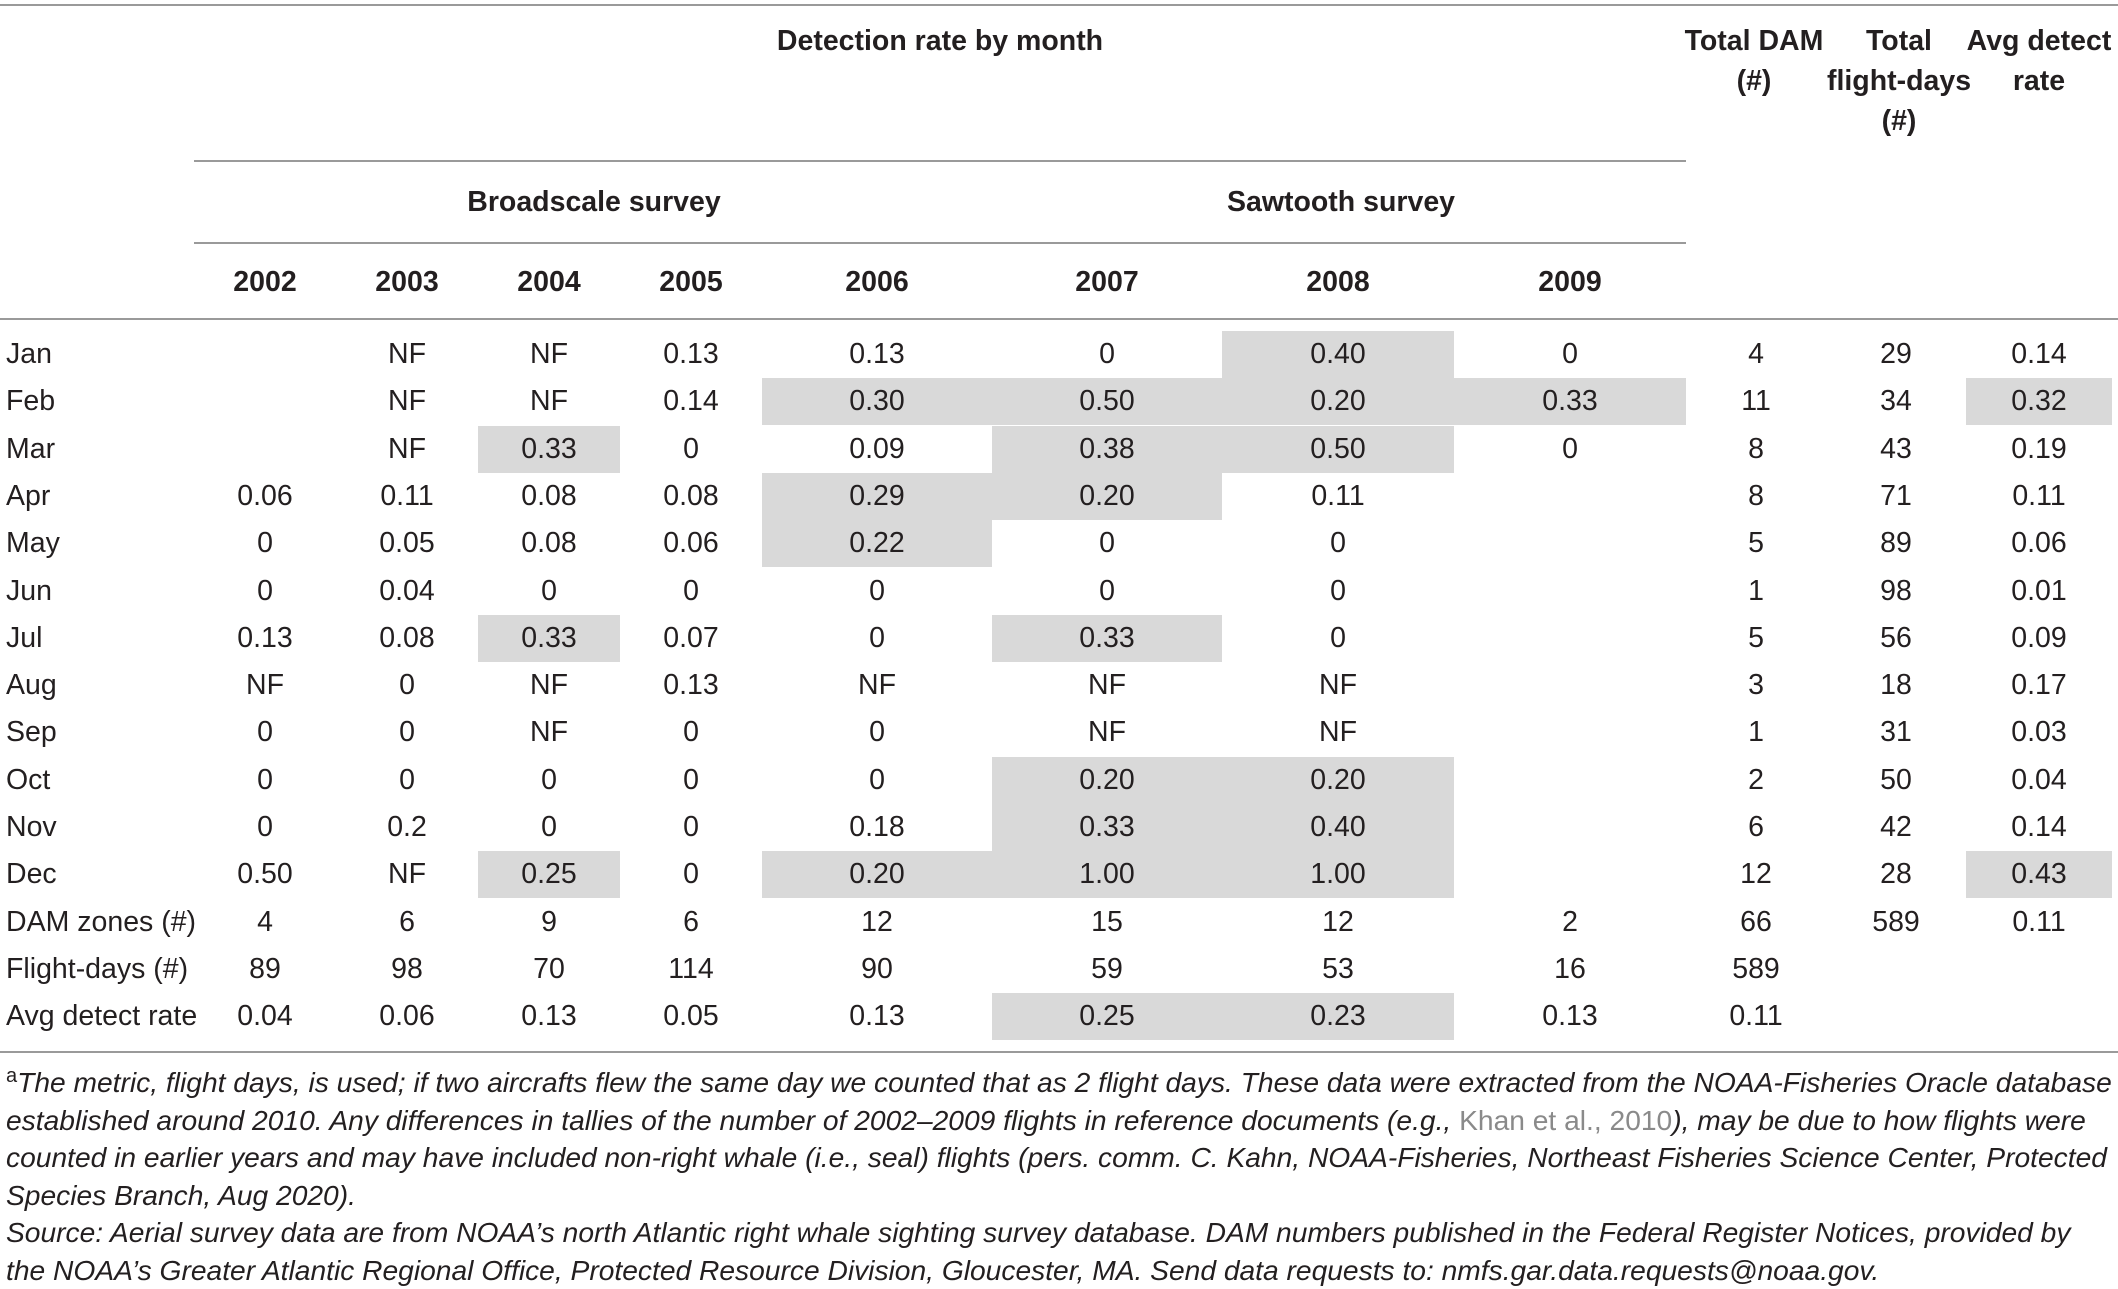 The width and height of the screenshot is (2118, 1289). Describe the element at coordinates (28, 495) in the screenshot. I see `row-label: Apr` at that location.